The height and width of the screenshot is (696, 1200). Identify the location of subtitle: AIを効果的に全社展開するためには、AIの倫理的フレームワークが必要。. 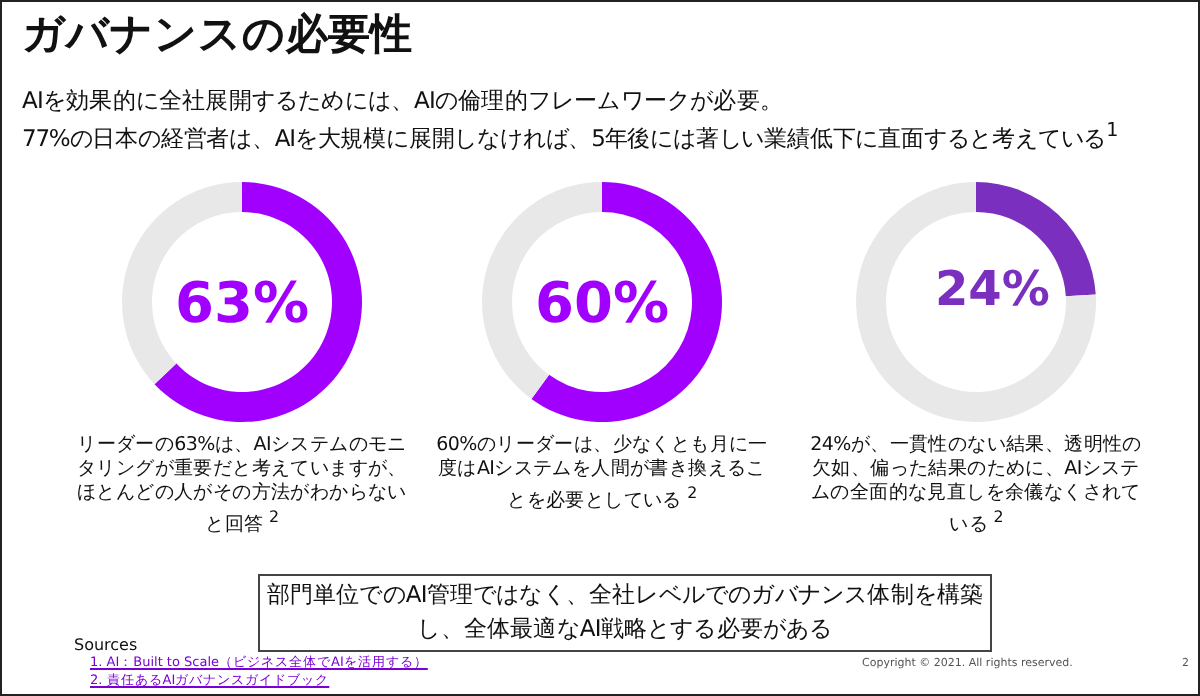
(403, 101).